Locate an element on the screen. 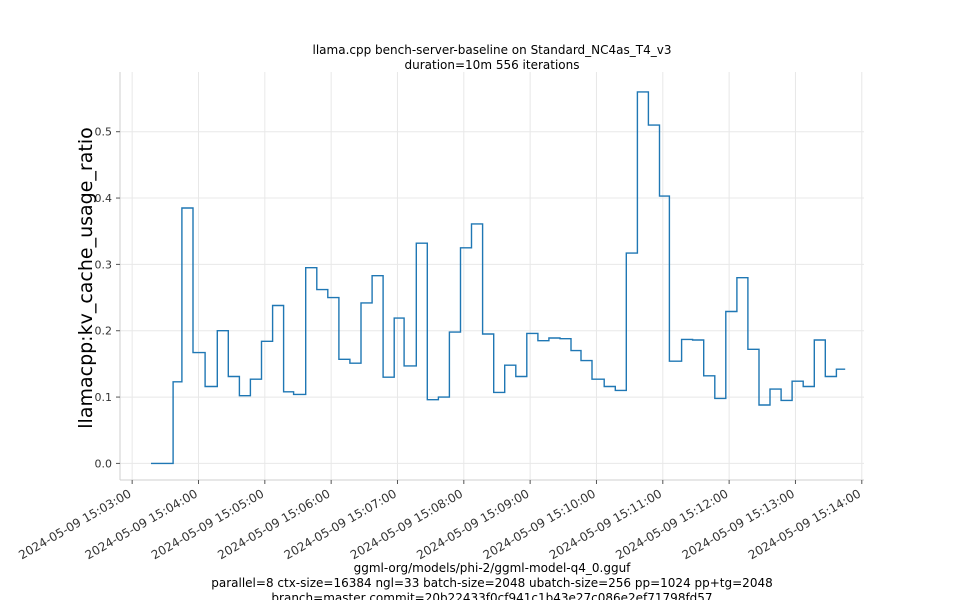 The width and height of the screenshot is (960, 600). y-tick-label: 0.4 is located at coordinates (104, 198).